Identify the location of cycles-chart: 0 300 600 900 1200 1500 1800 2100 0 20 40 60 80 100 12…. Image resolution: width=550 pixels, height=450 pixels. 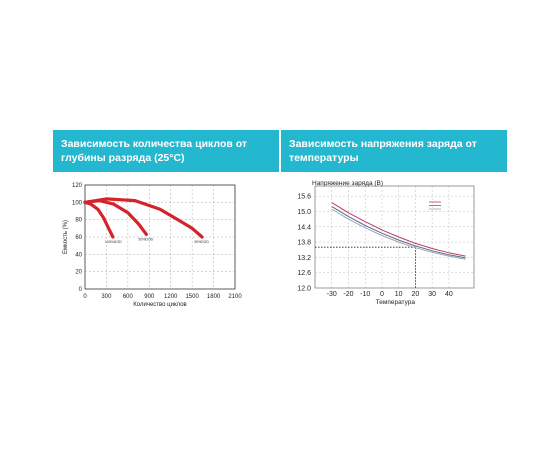
(152, 245).